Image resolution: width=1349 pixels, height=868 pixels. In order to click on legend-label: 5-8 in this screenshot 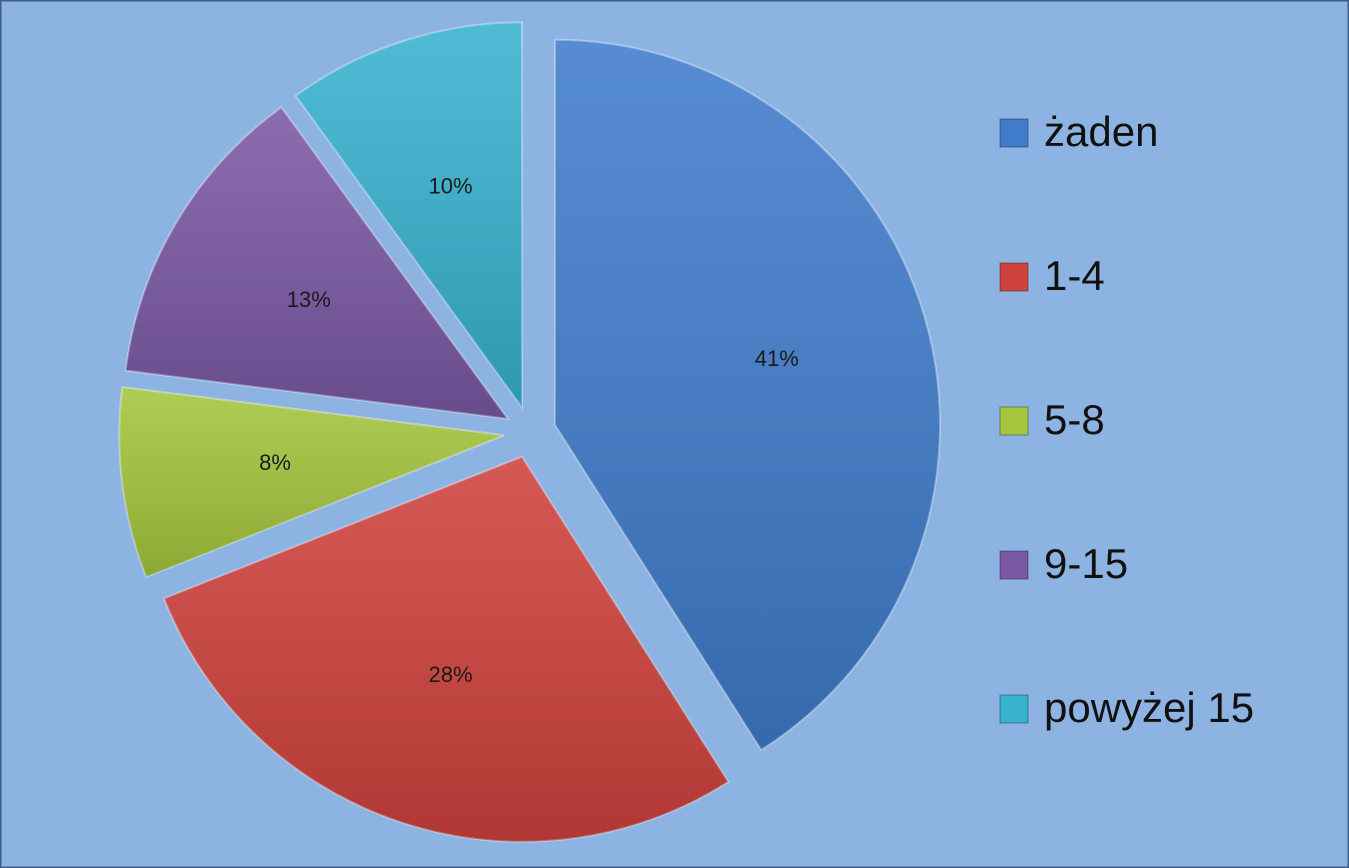, I will do `click(1074, 419)`.